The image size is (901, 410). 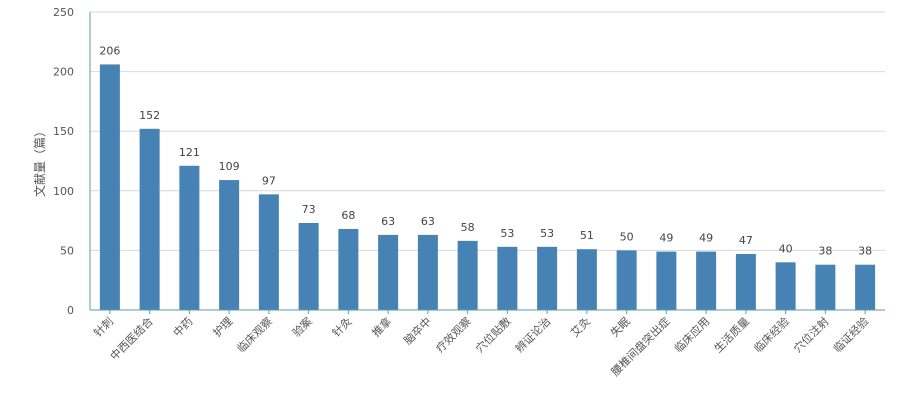 What do you see at coordinates (63, 131) in the screenshot?
I see `y-tick-label: 150` at bounding box center [63, 131].